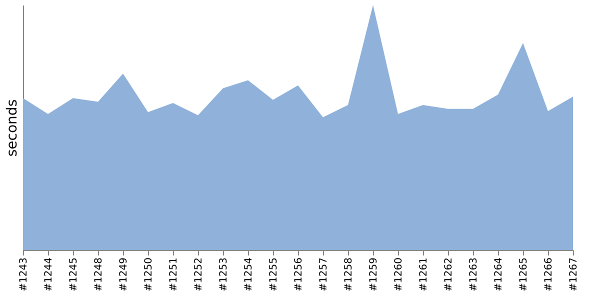 This screenshot has height=300, width=600. Describe the element at coordinates (549, 275) in the screenshot. I see `x-tick-label: #1266` at that location.